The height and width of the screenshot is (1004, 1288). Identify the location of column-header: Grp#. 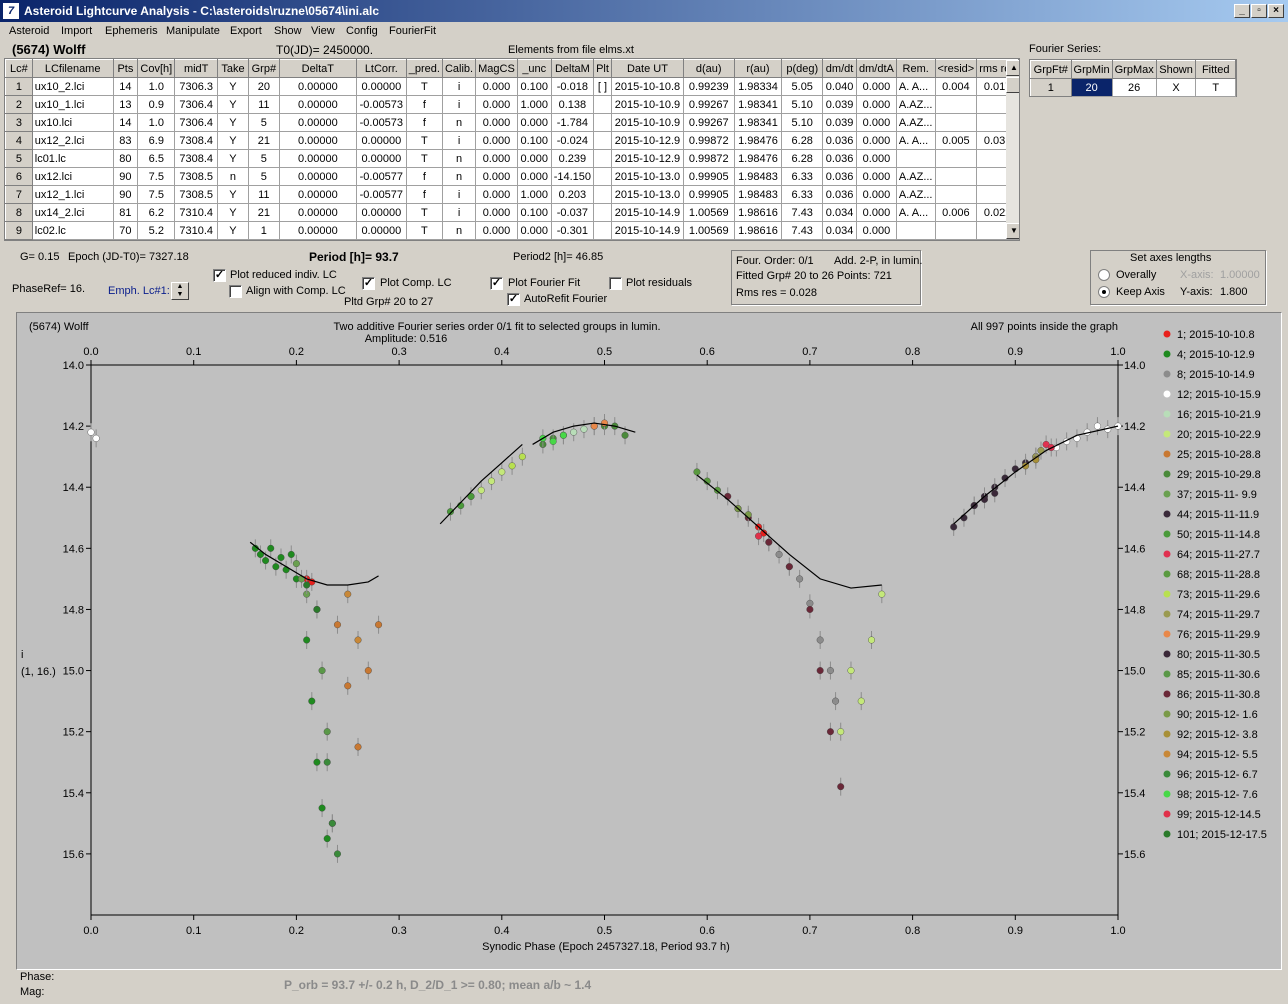
(263, 68).